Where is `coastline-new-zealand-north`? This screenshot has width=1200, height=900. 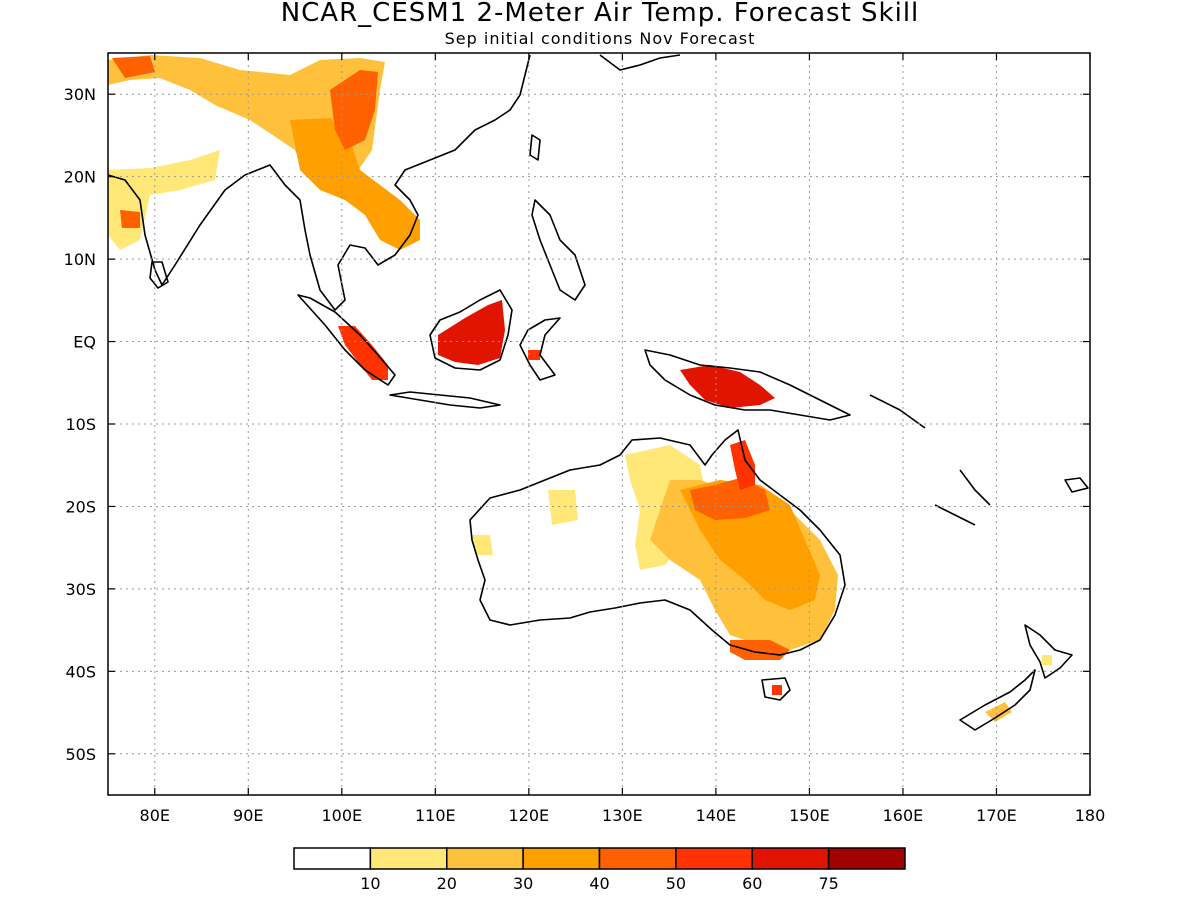
coastline-new-zealand-north is located at coordinates (1048, 651).